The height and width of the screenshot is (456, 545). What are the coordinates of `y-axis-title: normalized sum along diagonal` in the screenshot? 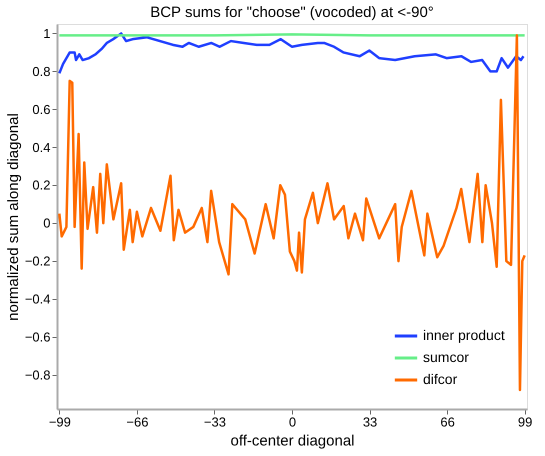 It's located at (13, 217).